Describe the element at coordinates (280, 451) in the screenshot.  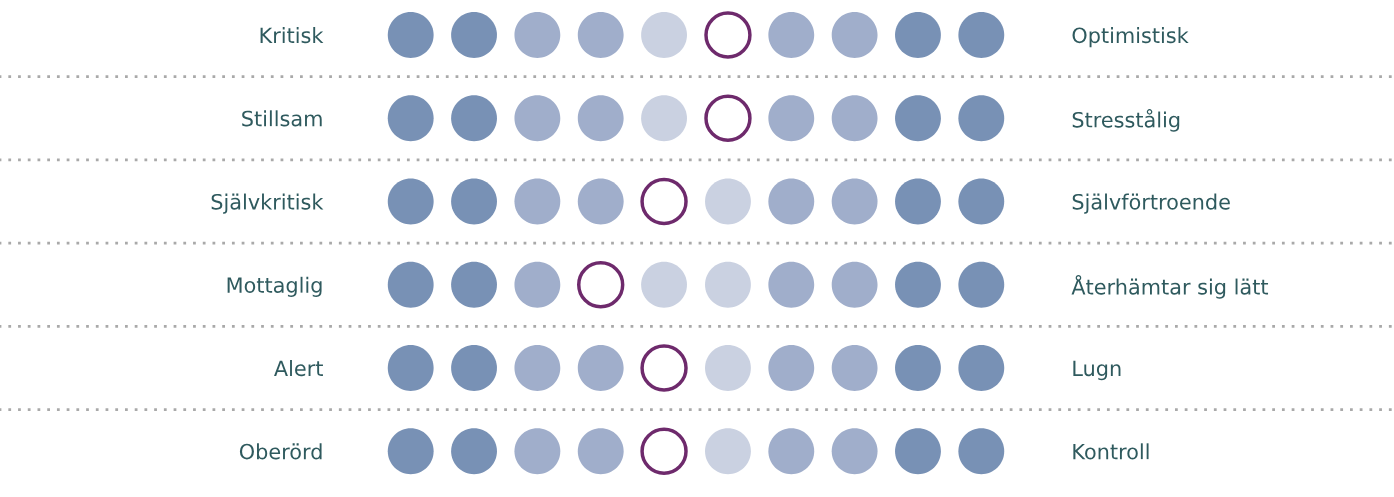
I see `y-tick-label: Oberörd` at that location.